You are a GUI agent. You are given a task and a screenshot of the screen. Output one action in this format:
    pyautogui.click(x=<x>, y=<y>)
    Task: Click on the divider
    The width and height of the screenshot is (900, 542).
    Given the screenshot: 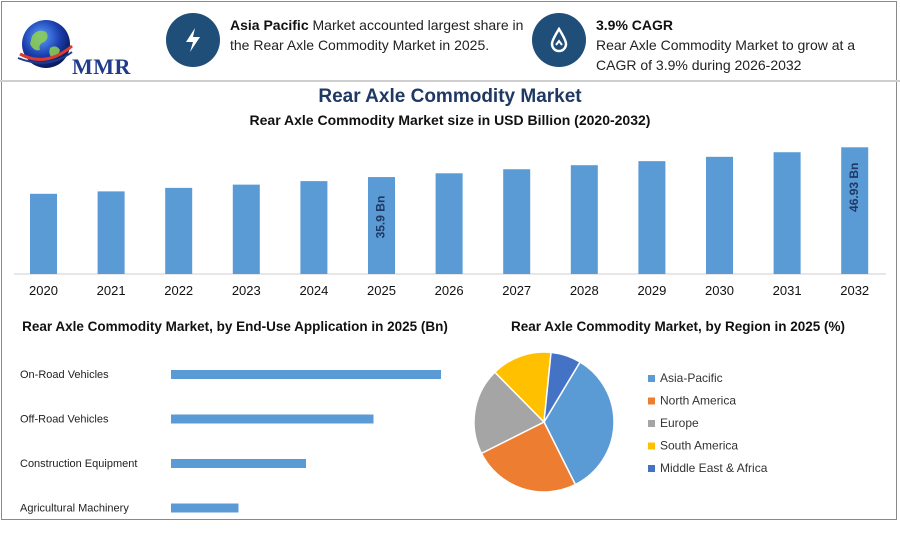 What is the action you would take?
    pyautogui.click(x=450, y=81)
    